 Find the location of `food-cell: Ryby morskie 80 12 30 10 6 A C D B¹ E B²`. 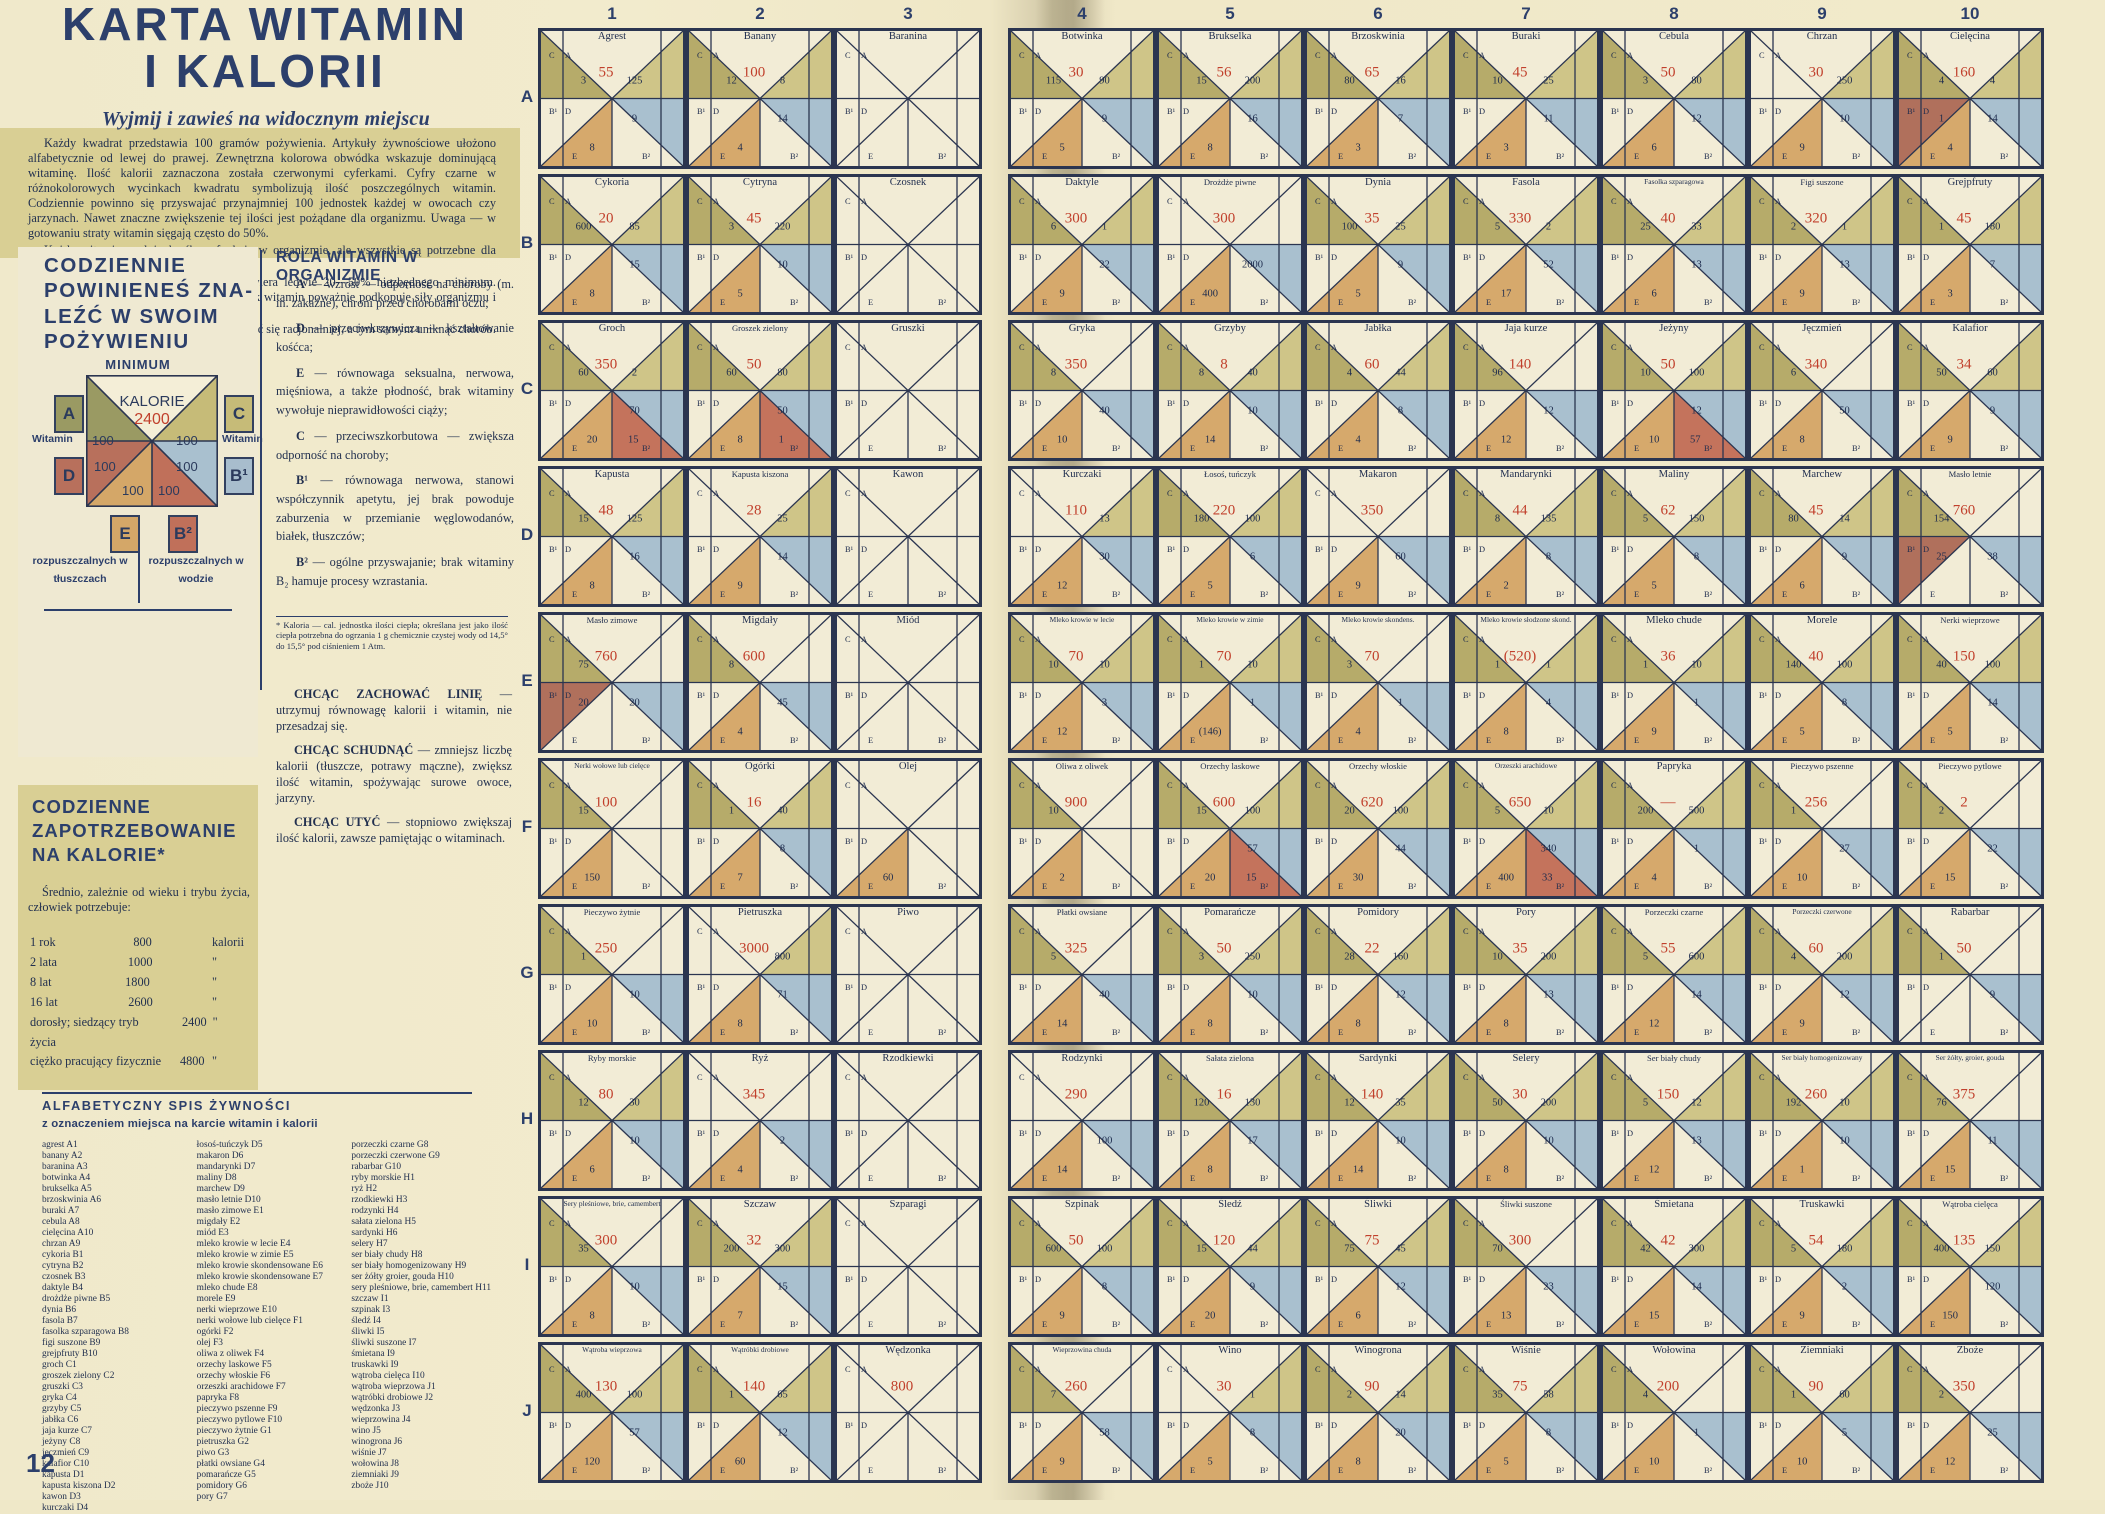

food-cell: Ryby morskie 80 12 30 10 6 A C D B¹ E B² is located at coordinates (612, 1120).